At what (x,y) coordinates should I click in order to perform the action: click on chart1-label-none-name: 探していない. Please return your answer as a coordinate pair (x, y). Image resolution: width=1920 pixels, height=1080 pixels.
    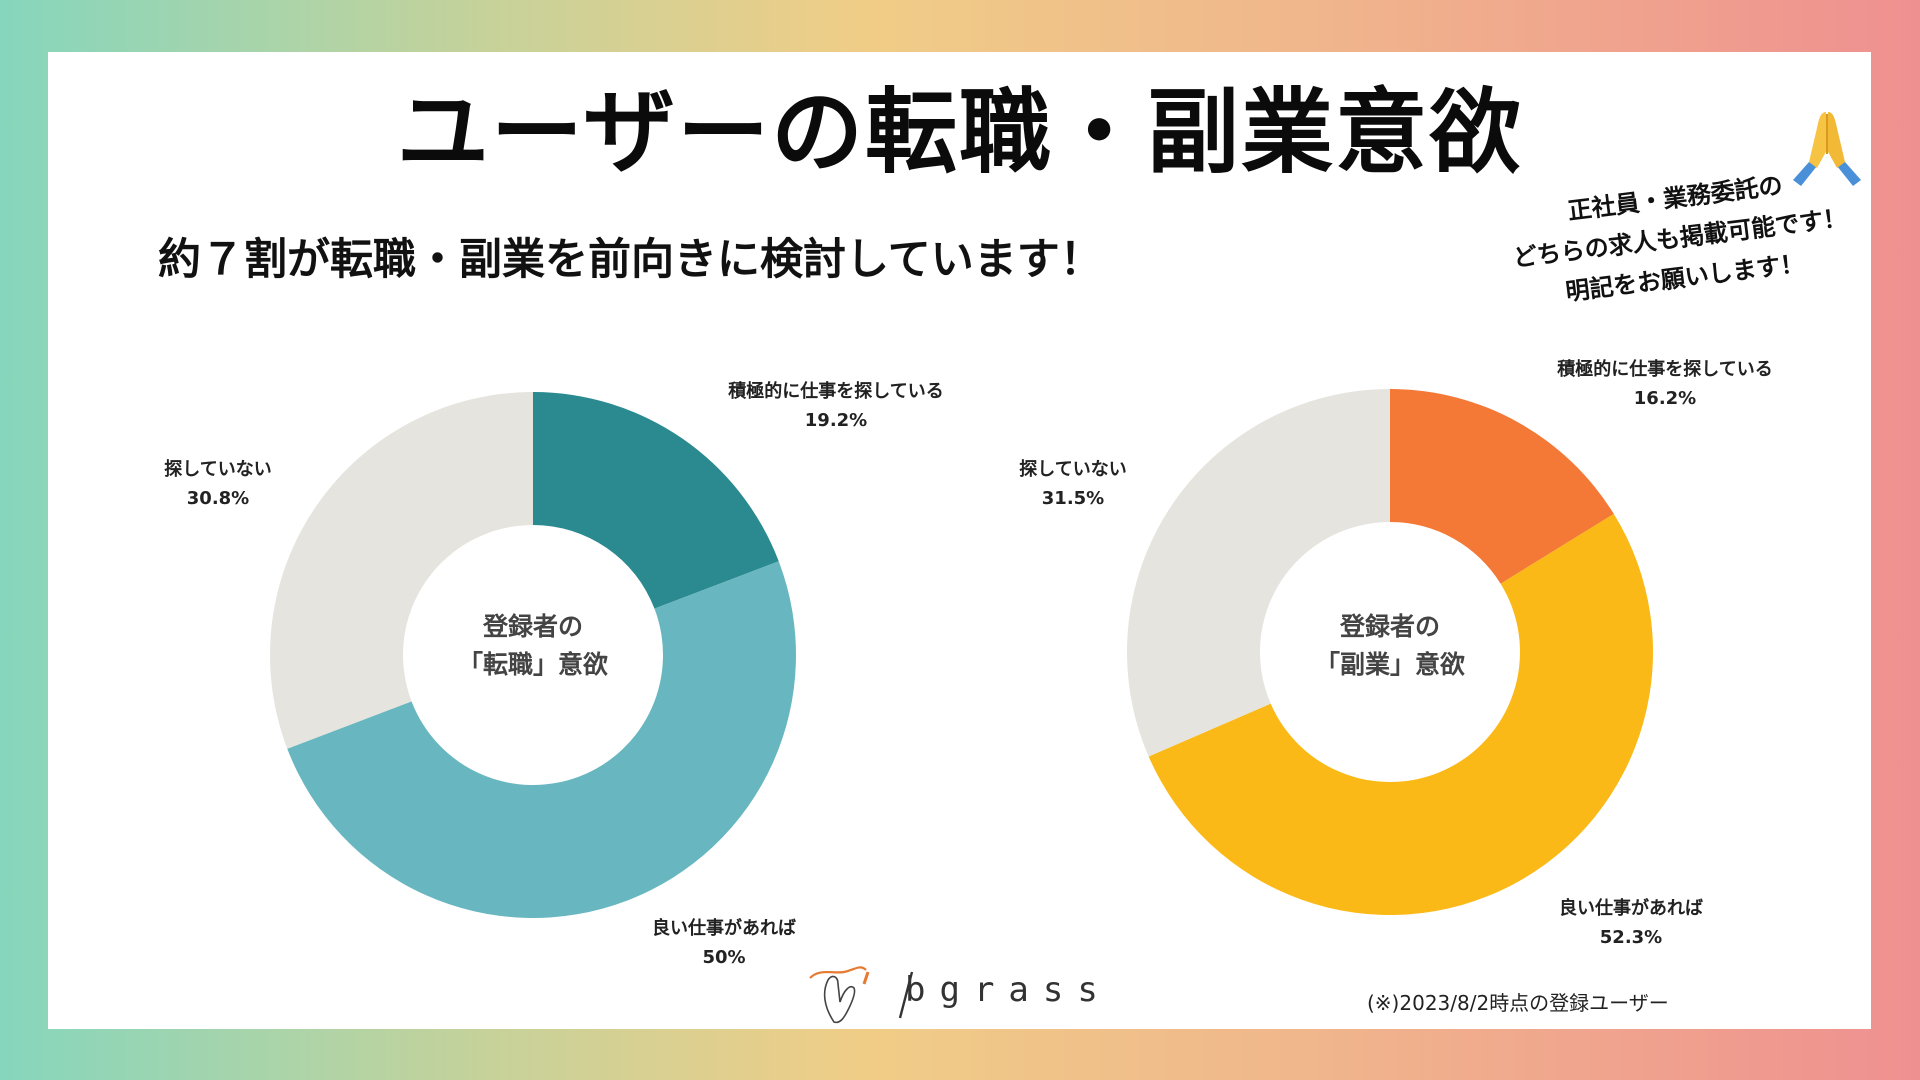
    Looking at the image, I should click on (218, 469).